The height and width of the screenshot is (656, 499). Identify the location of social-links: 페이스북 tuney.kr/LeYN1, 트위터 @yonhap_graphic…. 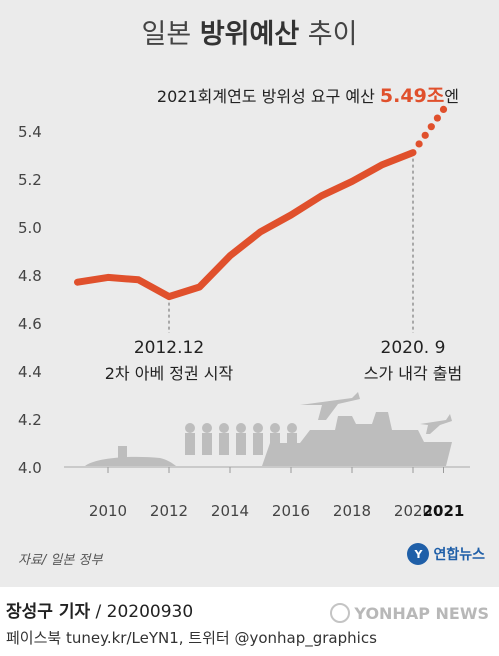
(191, 638).